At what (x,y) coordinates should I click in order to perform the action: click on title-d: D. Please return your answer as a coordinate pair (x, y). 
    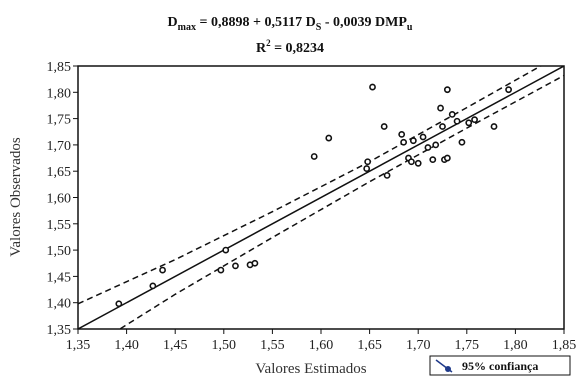
    Looking at the image, I should click on (173, 22).